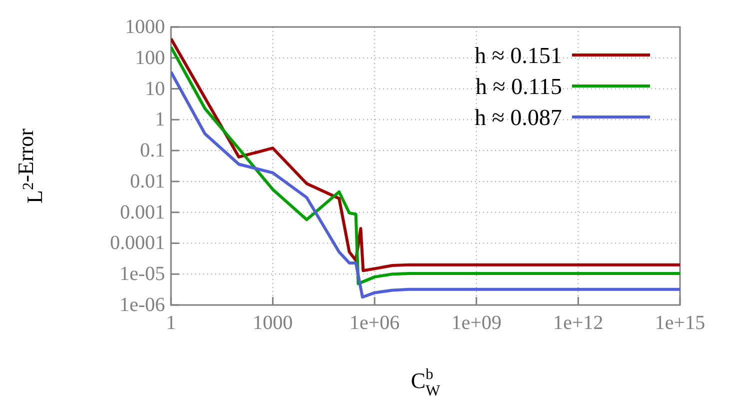 The width and height of the screenshot is (733, 409). I want to click on x-tick-label: 1e+09, so click(476, 323).